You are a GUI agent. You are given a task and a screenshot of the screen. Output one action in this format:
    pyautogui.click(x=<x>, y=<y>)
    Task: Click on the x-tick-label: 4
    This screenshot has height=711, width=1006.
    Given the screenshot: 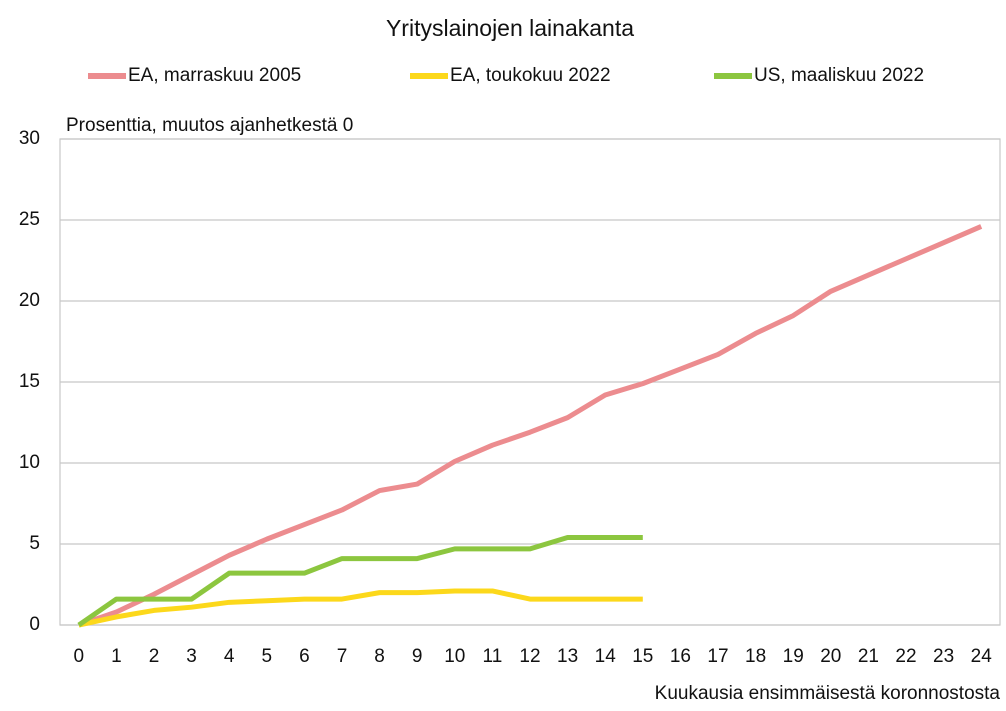 What is the action you would take?
    pyautogui.click(x=229, y=656)
    